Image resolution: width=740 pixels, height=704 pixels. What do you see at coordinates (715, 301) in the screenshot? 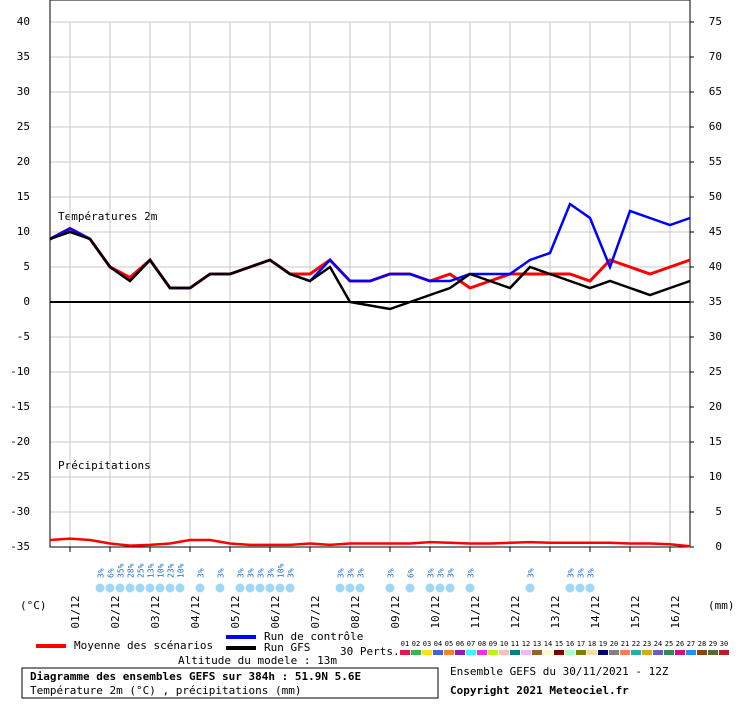
I see `y2-tick-label: 35` at bounding box center [715, 301].